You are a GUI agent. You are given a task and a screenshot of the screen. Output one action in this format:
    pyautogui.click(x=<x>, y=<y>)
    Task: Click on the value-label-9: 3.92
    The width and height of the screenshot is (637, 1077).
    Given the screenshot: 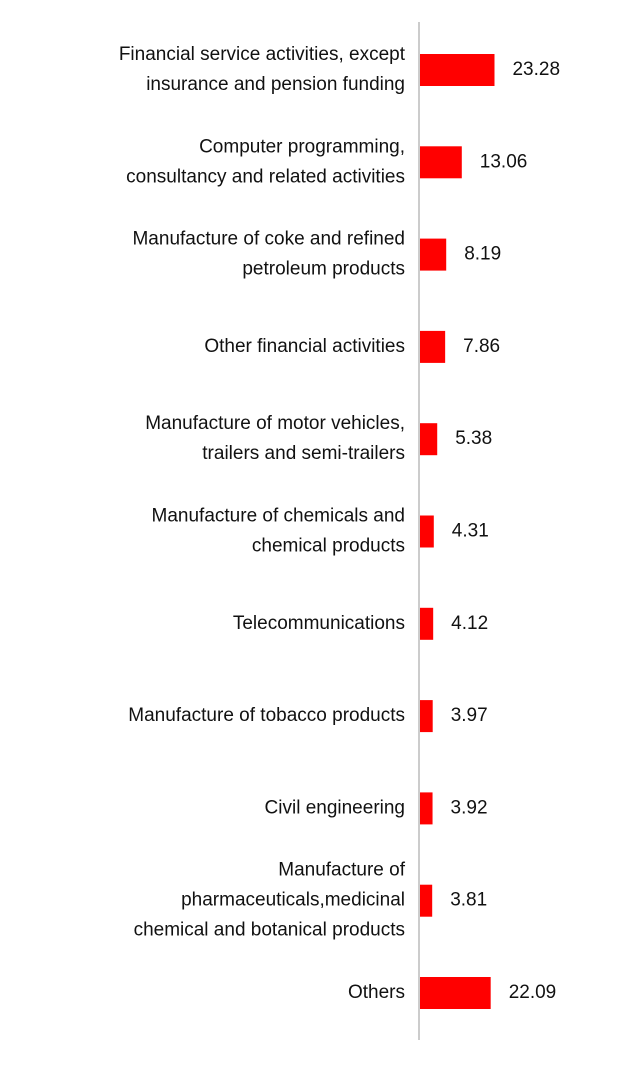 What is the action you would take?
    pyautogui.click(x=469, y=807)
    